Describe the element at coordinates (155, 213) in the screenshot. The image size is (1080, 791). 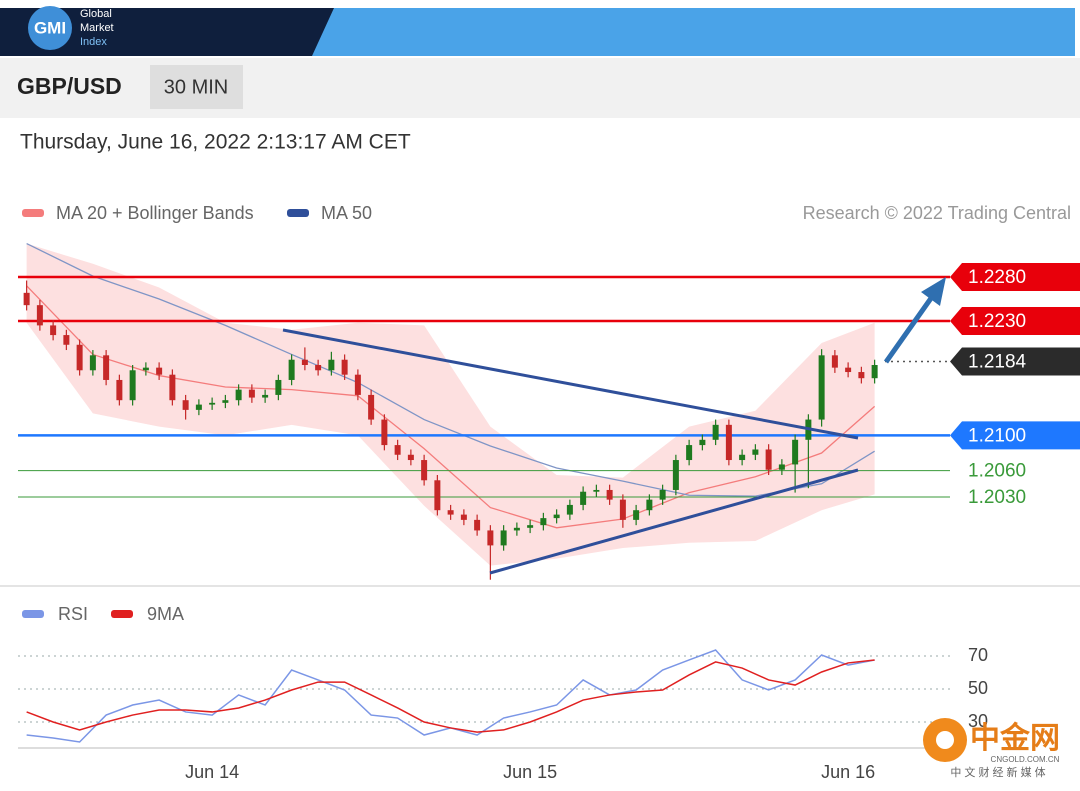
I see `legend-label: MA 20 + Bollinger Bands` at that location.